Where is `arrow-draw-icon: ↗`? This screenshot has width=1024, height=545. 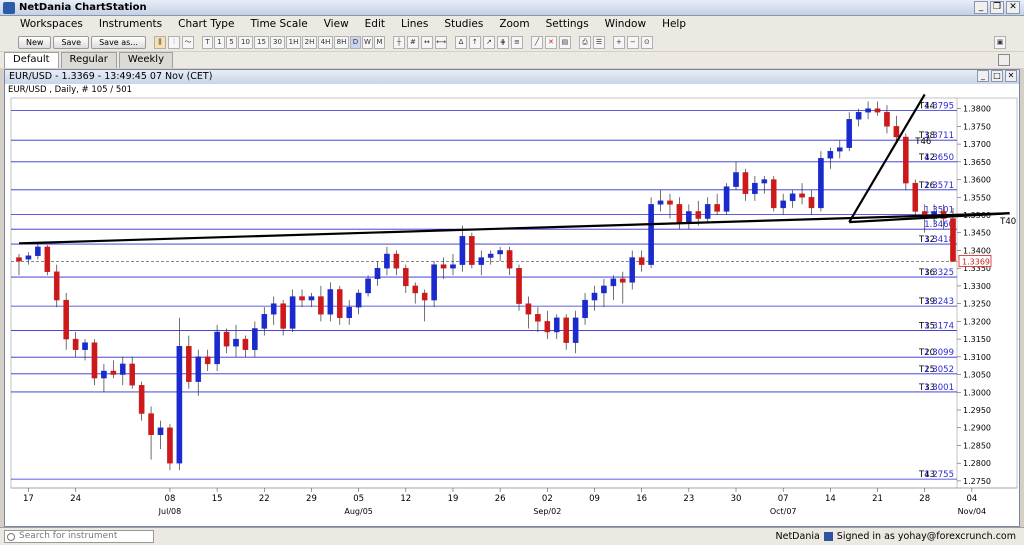
arrow-draw-icon: ↗ is located at coordinates (488, 42).